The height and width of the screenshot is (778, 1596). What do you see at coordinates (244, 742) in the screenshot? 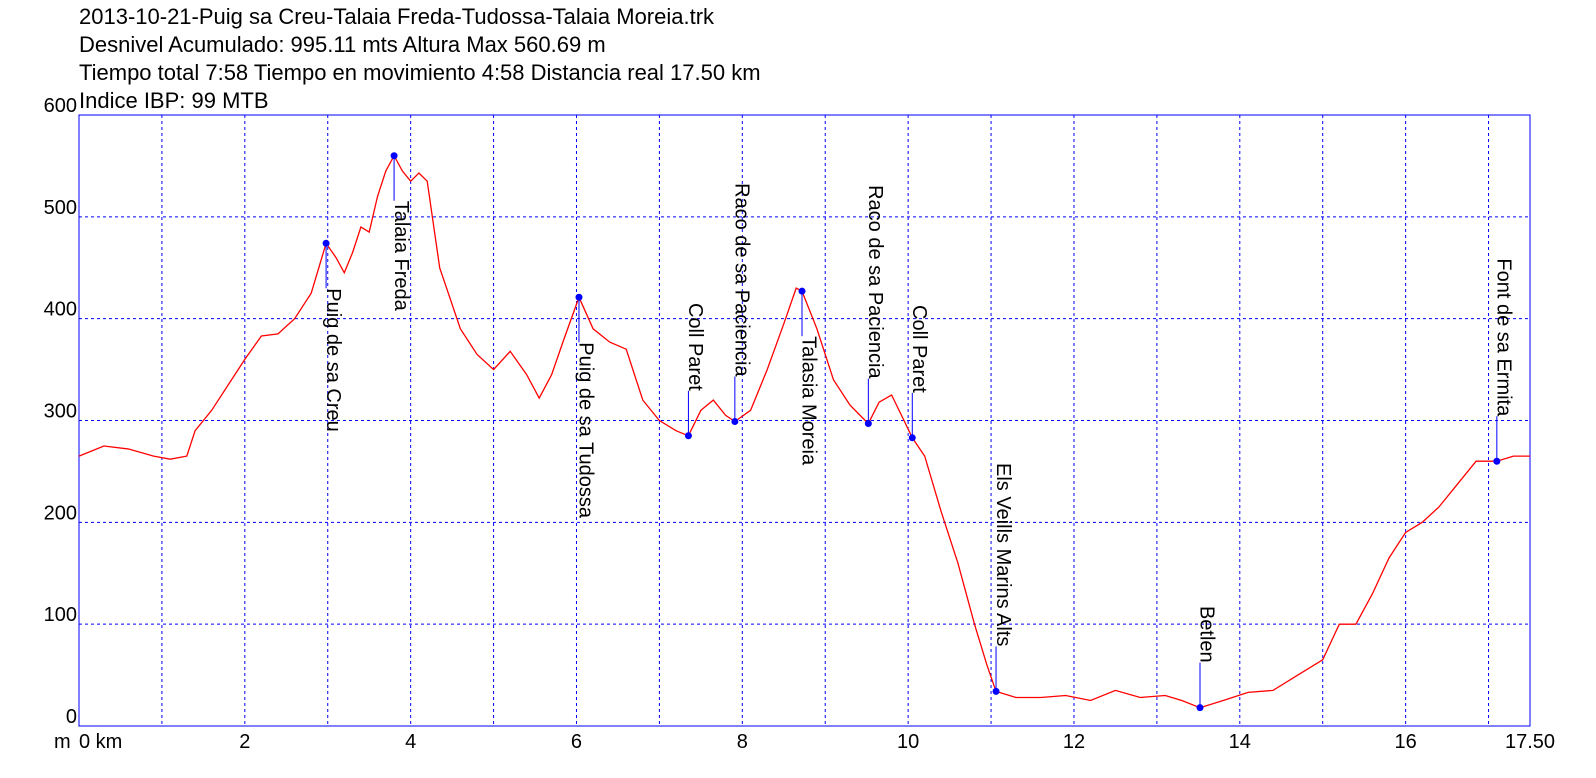
I see `x-tick-label: 2` at bounding box center [244, 742].